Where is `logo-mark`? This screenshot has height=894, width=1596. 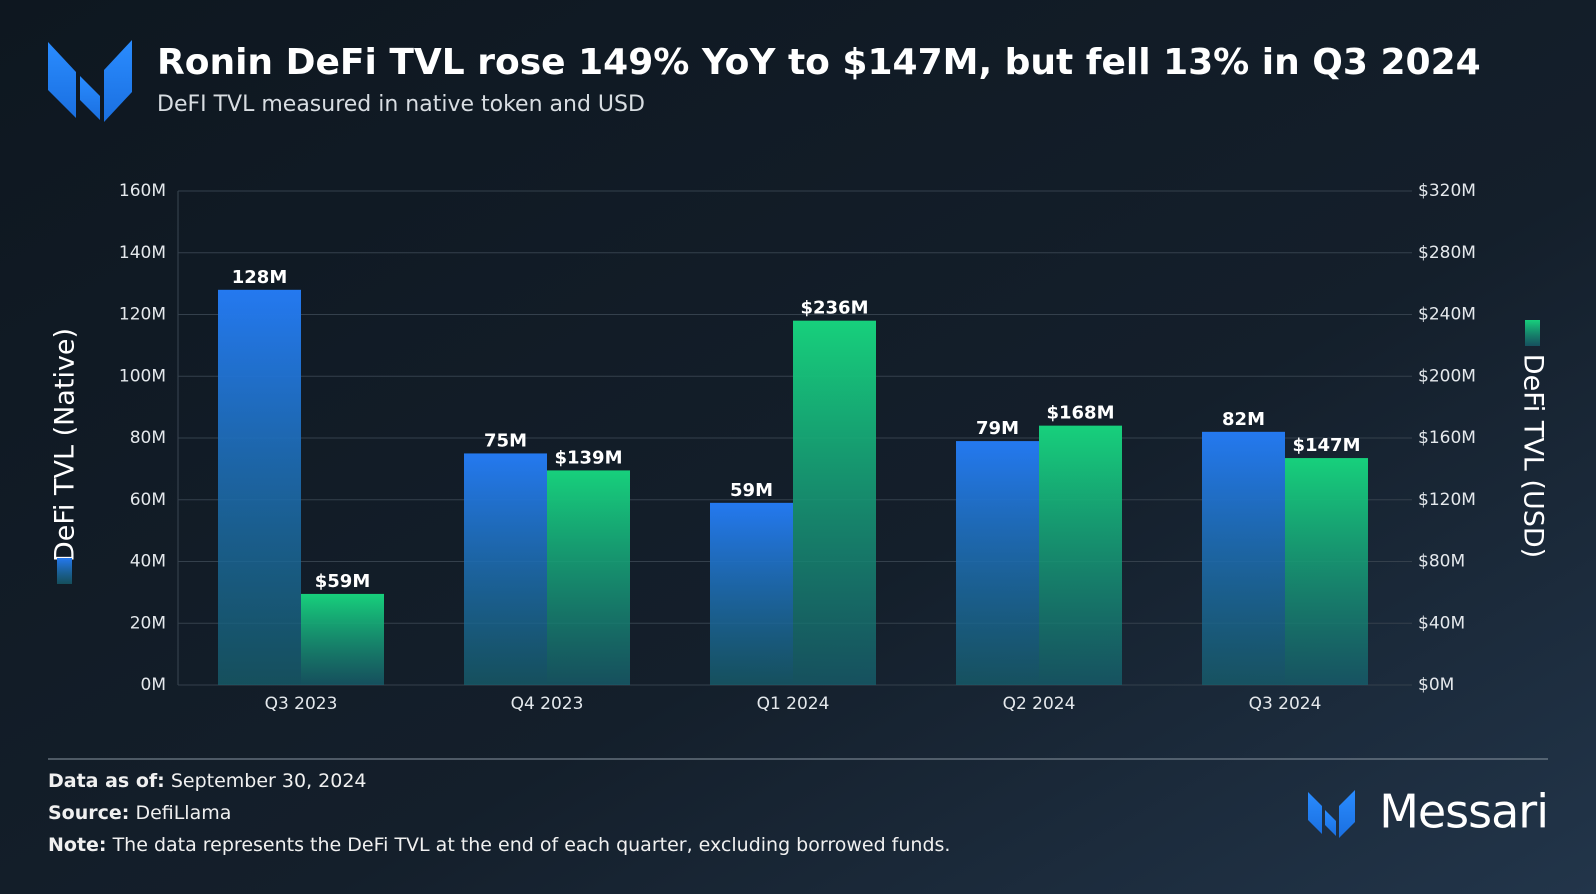 logo-mark is located at coordinates (90, 81).